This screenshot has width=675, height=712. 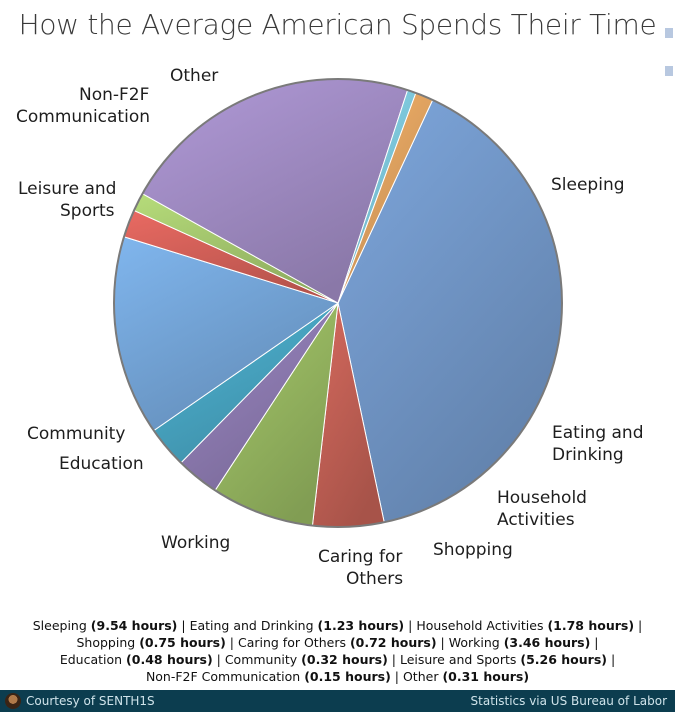 I want to click on label-caring-2: Others, so click(x=374, y=579).